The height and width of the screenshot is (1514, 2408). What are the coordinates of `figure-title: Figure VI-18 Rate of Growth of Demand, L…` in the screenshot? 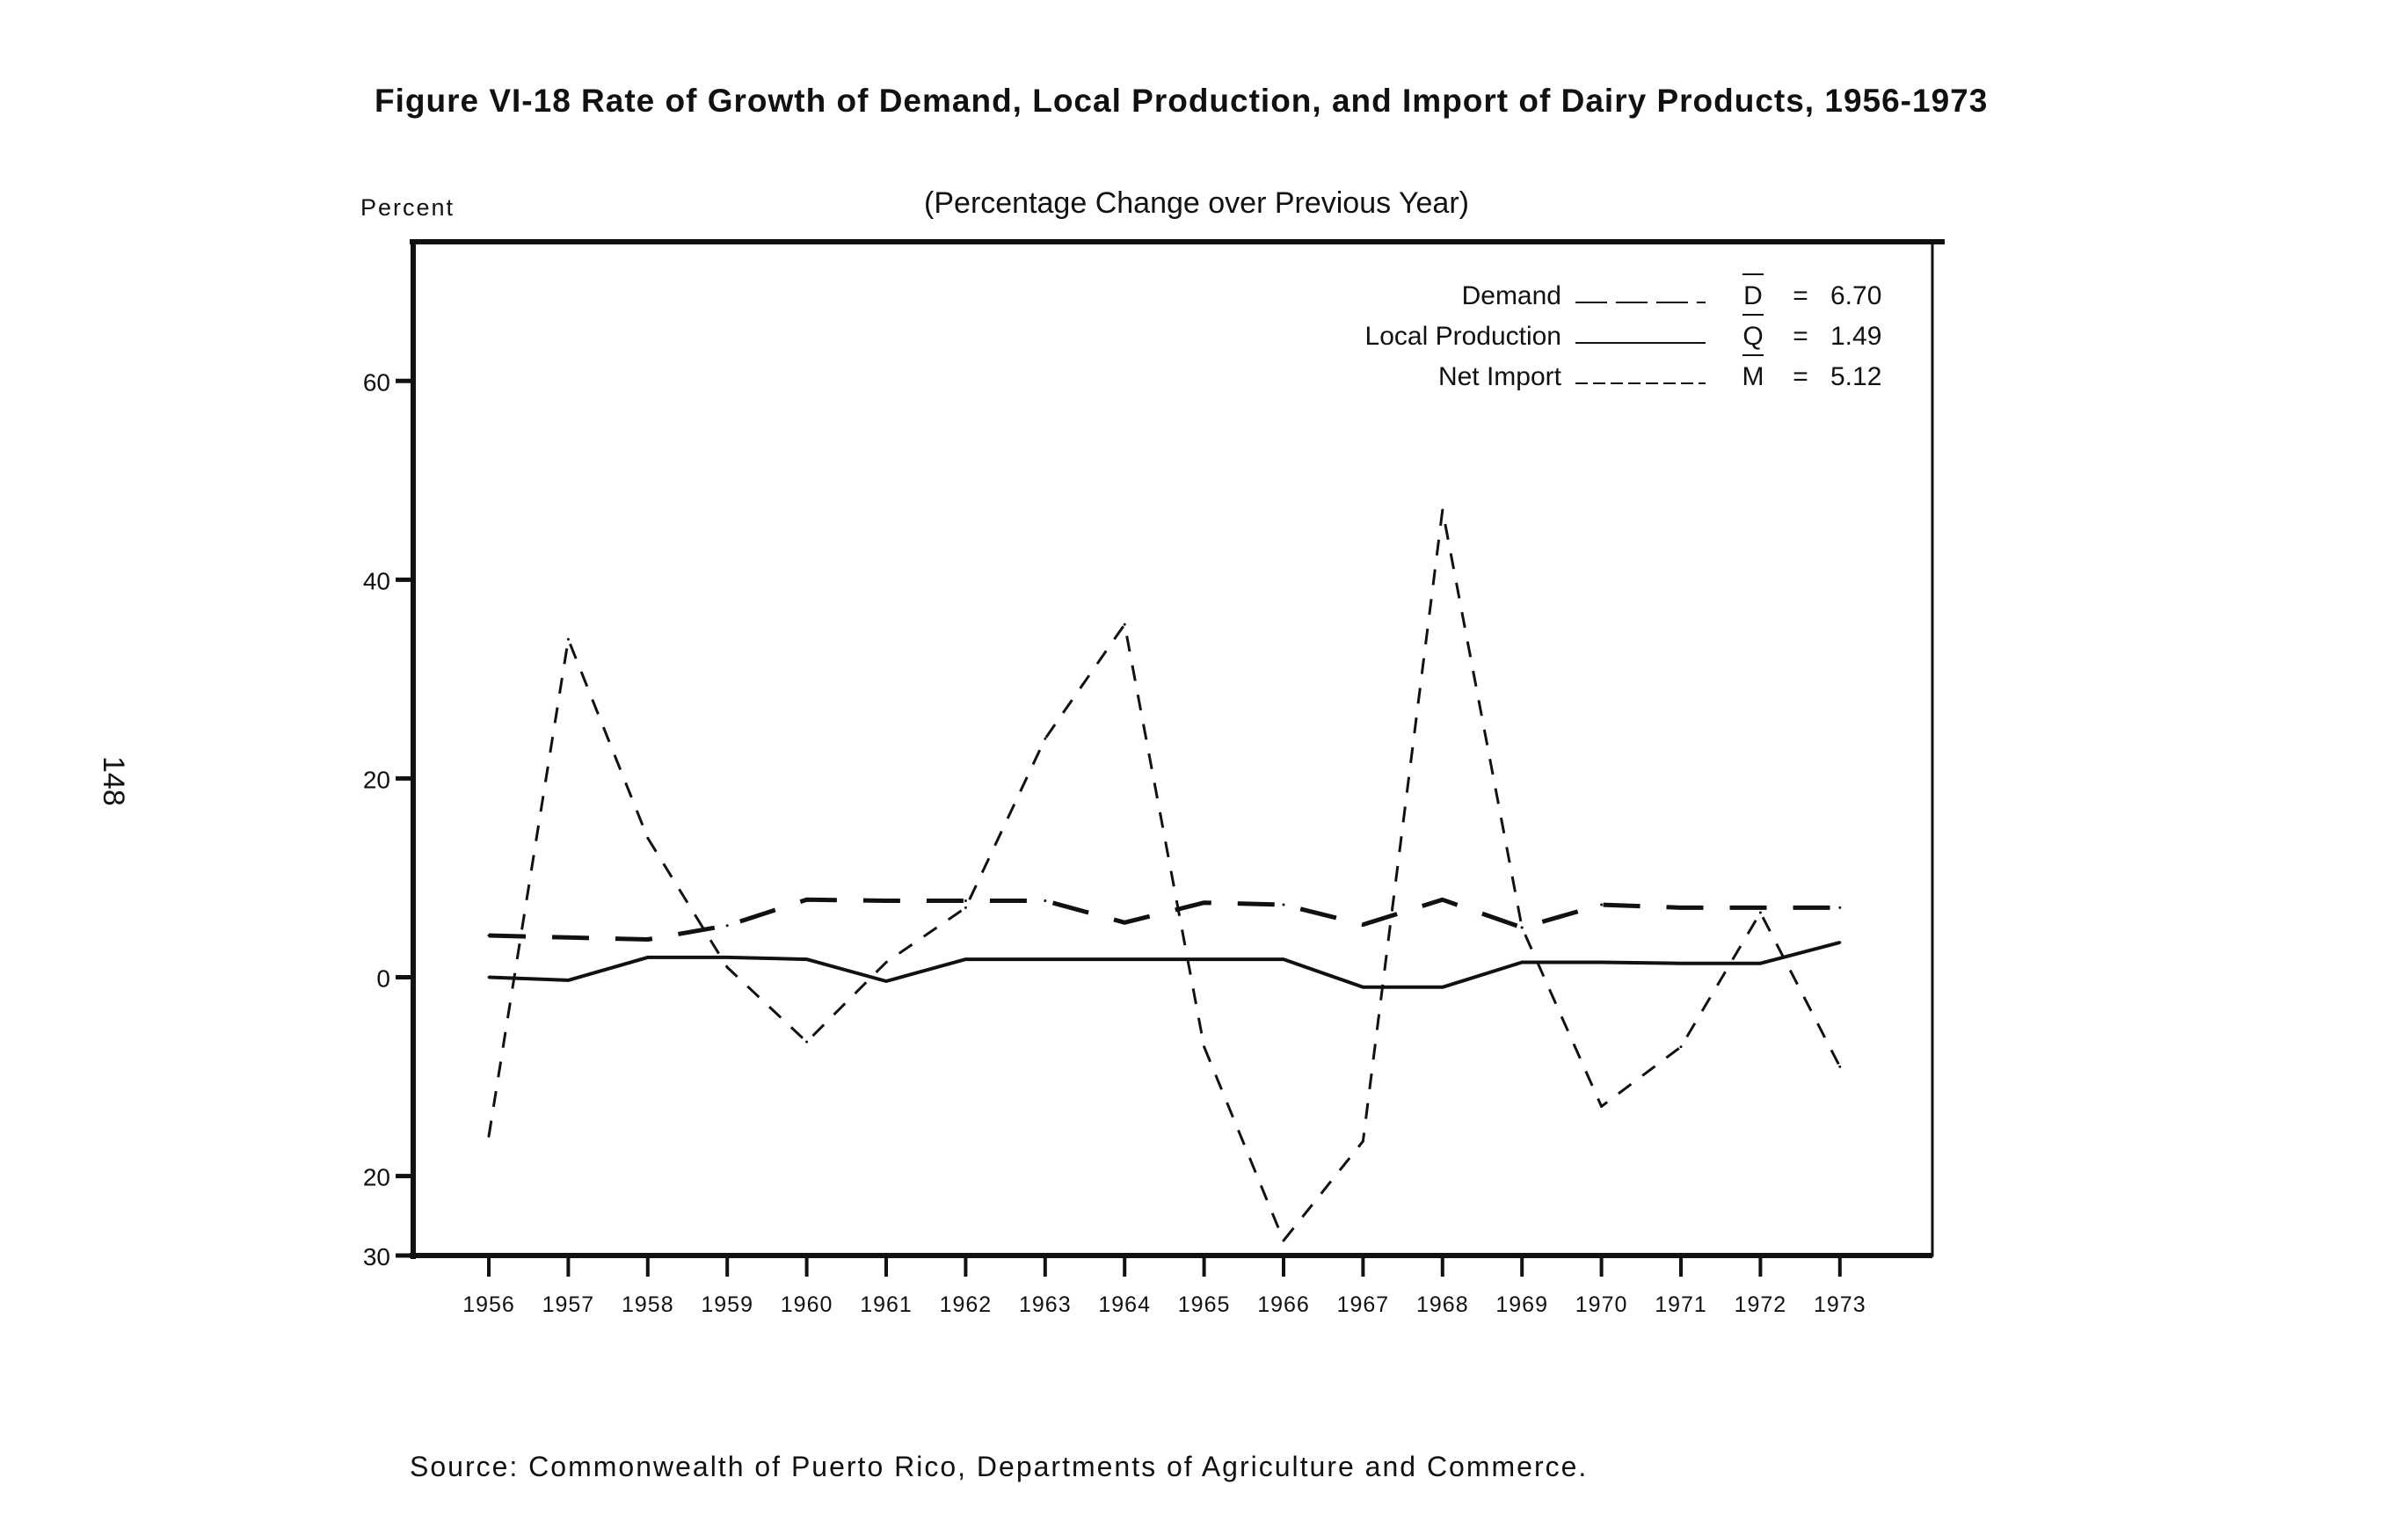 It's located at (1182, 101).